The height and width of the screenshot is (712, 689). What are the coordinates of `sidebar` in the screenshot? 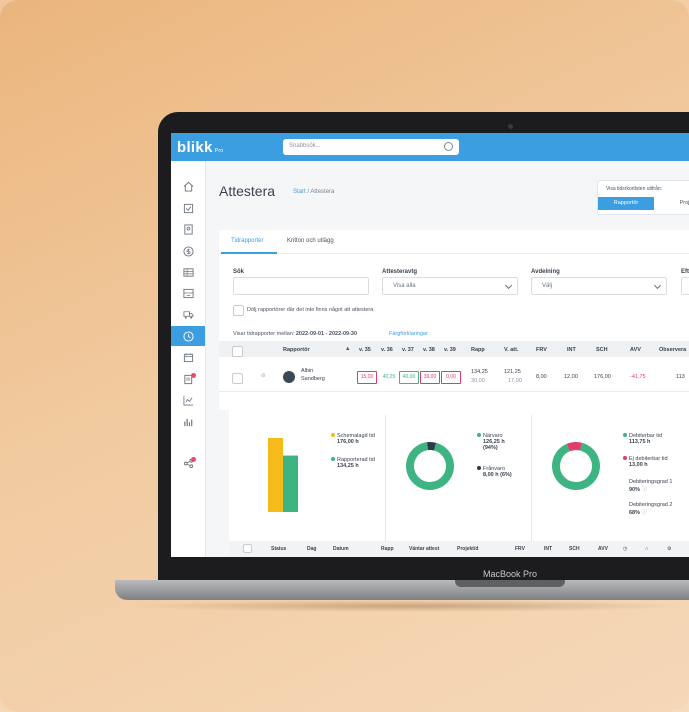 It's located at (188, 359).